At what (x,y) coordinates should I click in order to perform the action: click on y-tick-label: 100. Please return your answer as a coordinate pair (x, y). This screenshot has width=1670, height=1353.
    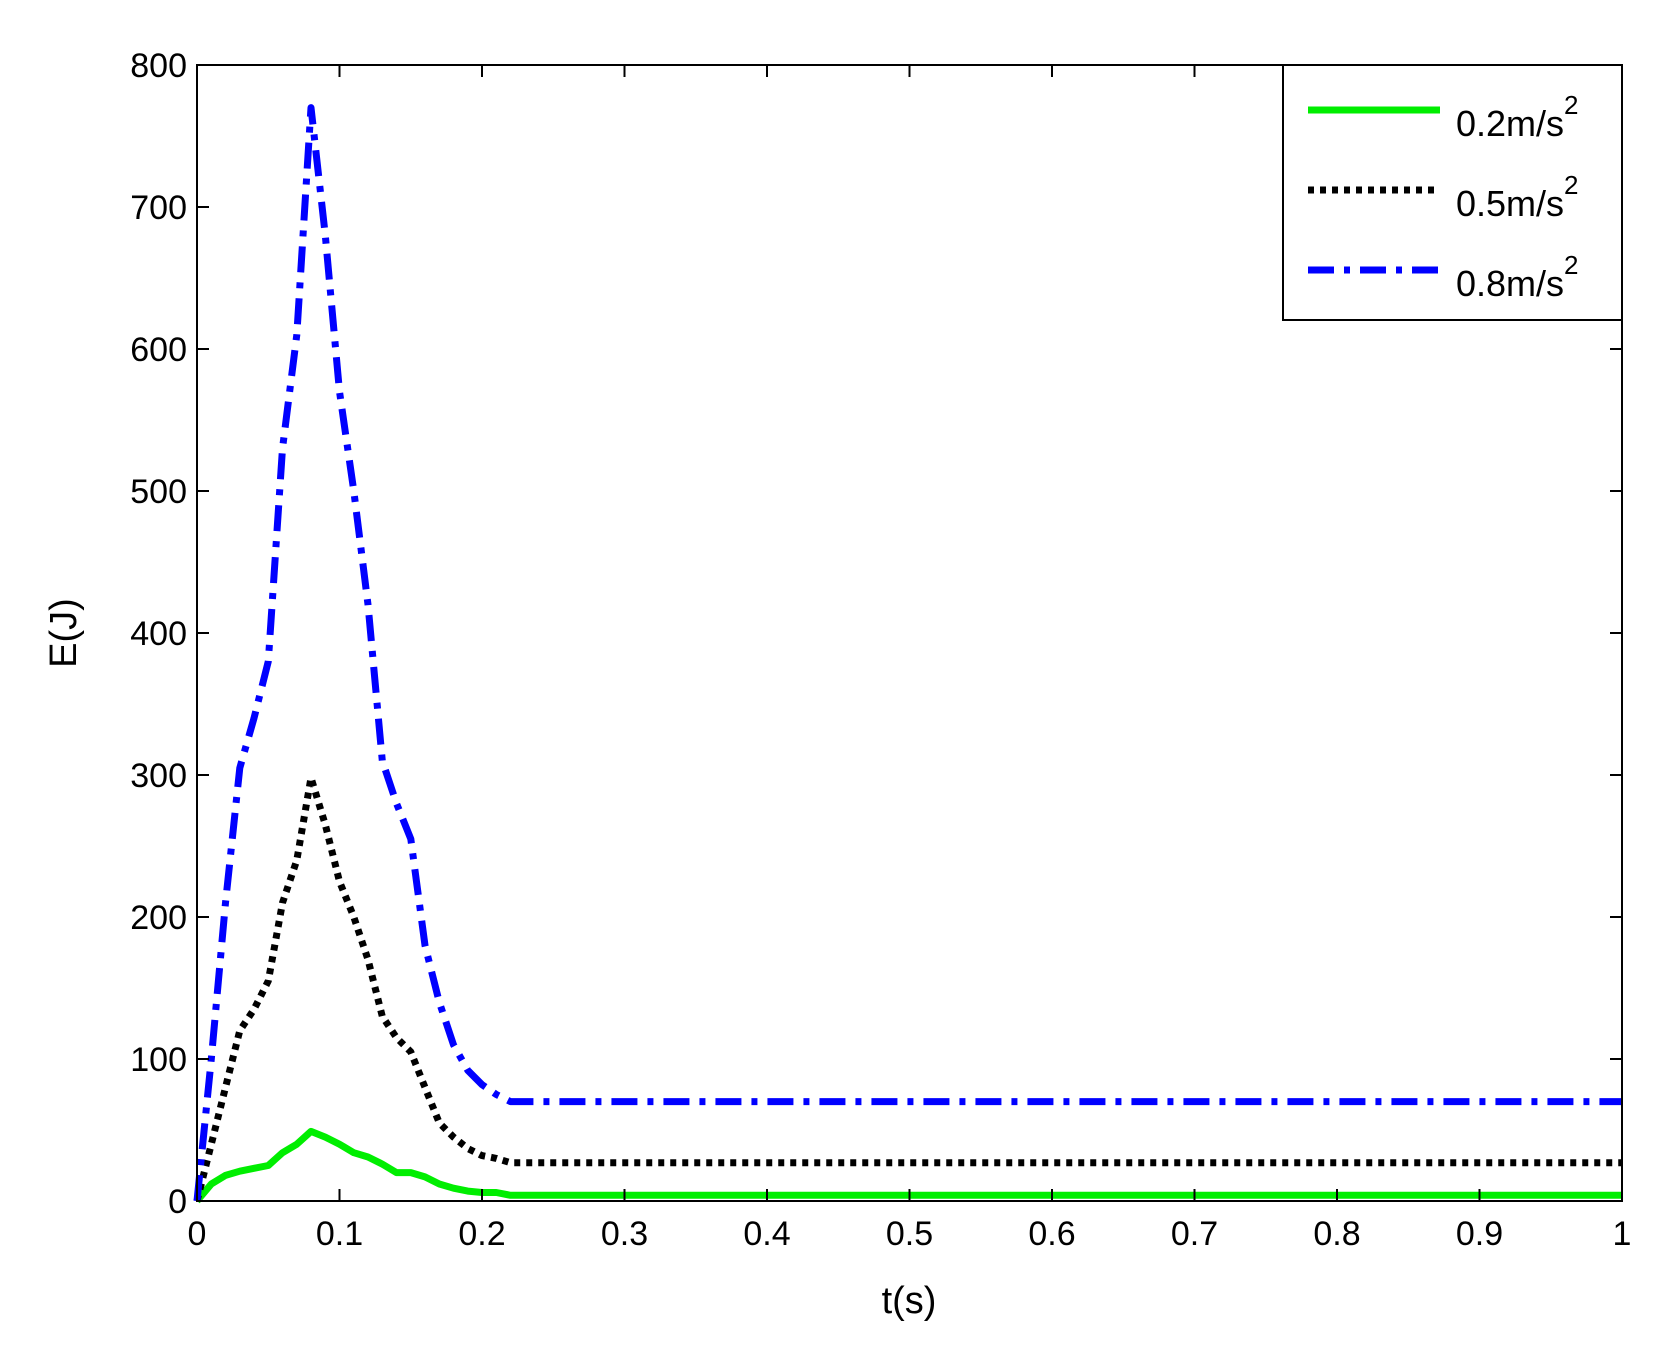
    Looking at the image, I should click on (158, 1060).